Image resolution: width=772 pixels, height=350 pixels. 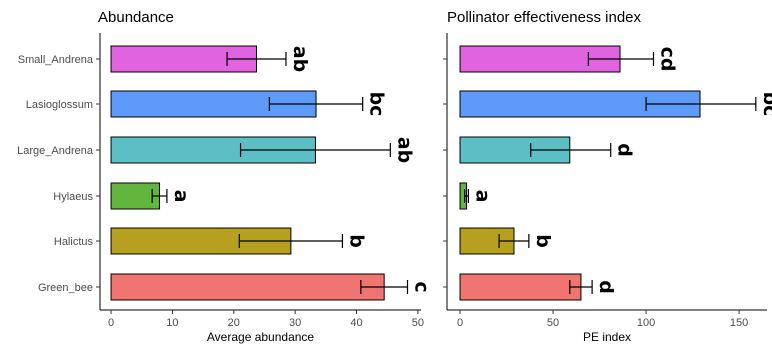 I want to click on panel-title: Pollinator effectiveness index, so click(x=544, y=17).